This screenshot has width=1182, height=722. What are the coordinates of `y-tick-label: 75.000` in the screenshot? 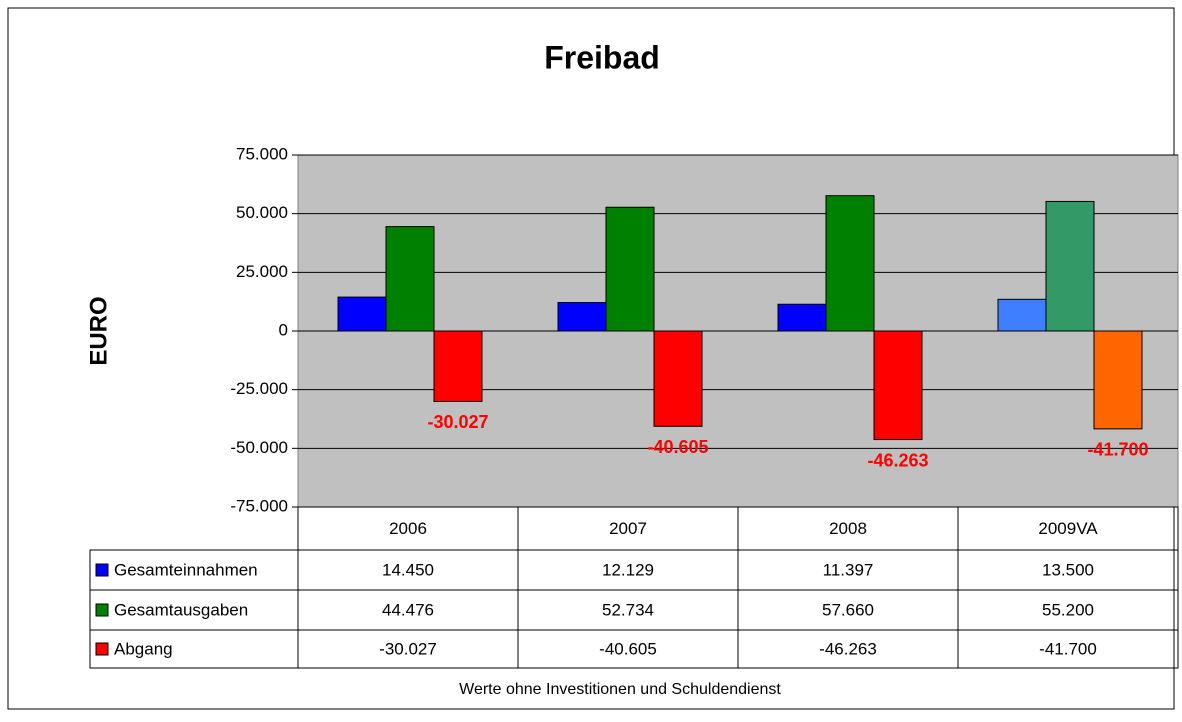 It's located at (262, 153).